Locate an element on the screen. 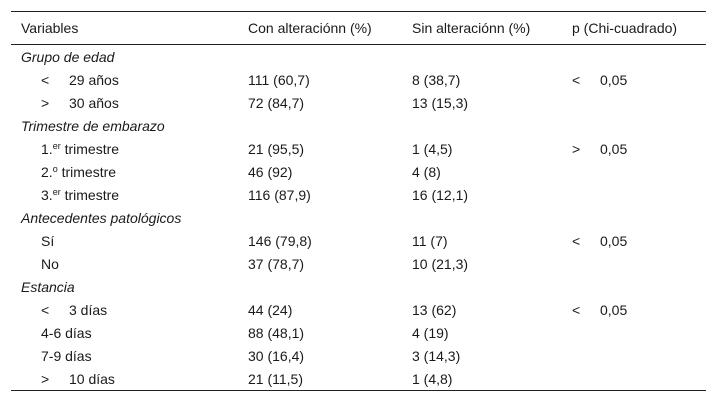 The width and height of the screenshot is (718, 407). row-label: 3.er trimestre is located at coordinates (124, 194).